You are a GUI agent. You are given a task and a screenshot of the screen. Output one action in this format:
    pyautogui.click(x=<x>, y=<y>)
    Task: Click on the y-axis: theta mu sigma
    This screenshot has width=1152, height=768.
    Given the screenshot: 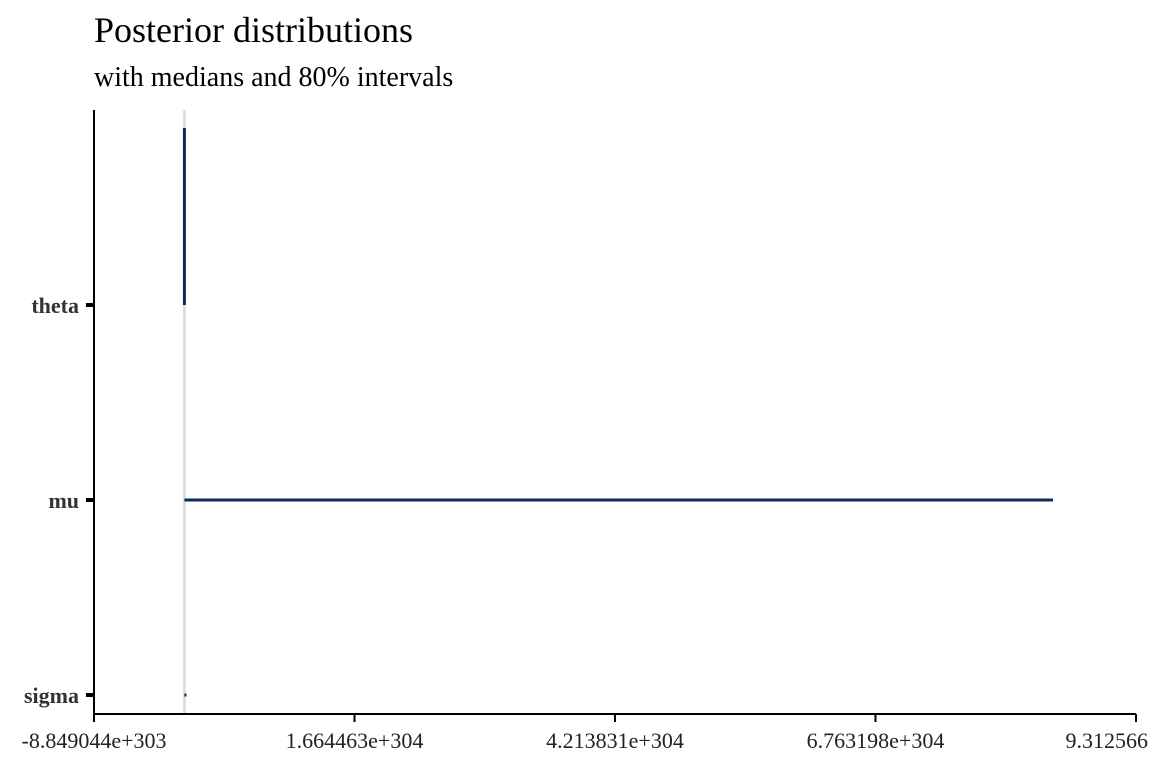 What is the action you would take?
    pyautogui.click(x=59, y=500)
    